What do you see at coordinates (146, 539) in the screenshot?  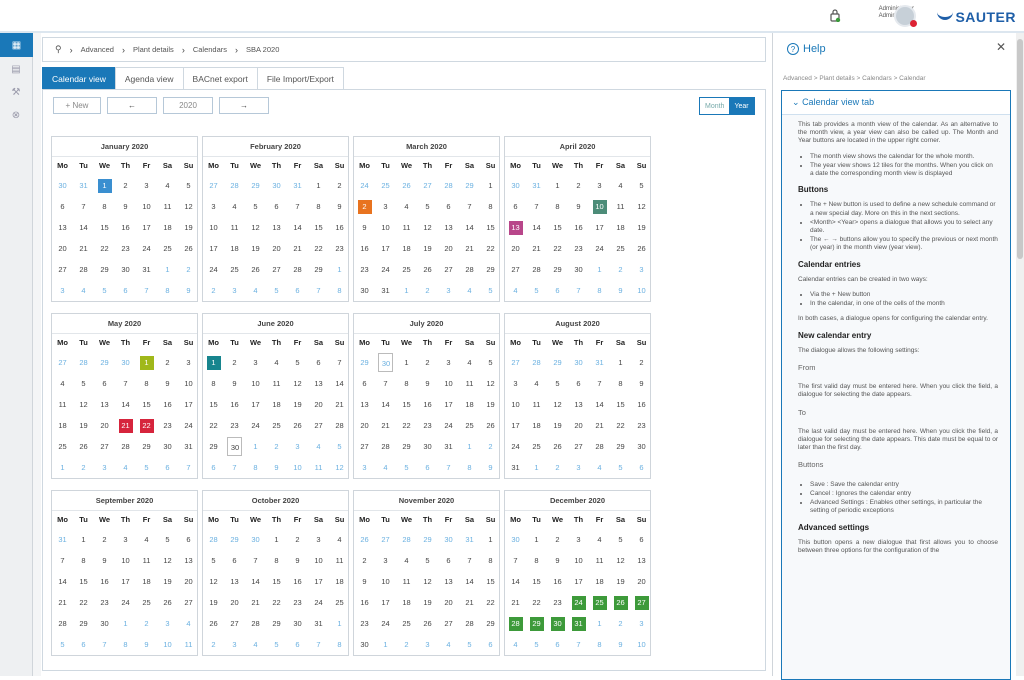 I see `day-cell: 4` at bounding box center [146, 539].